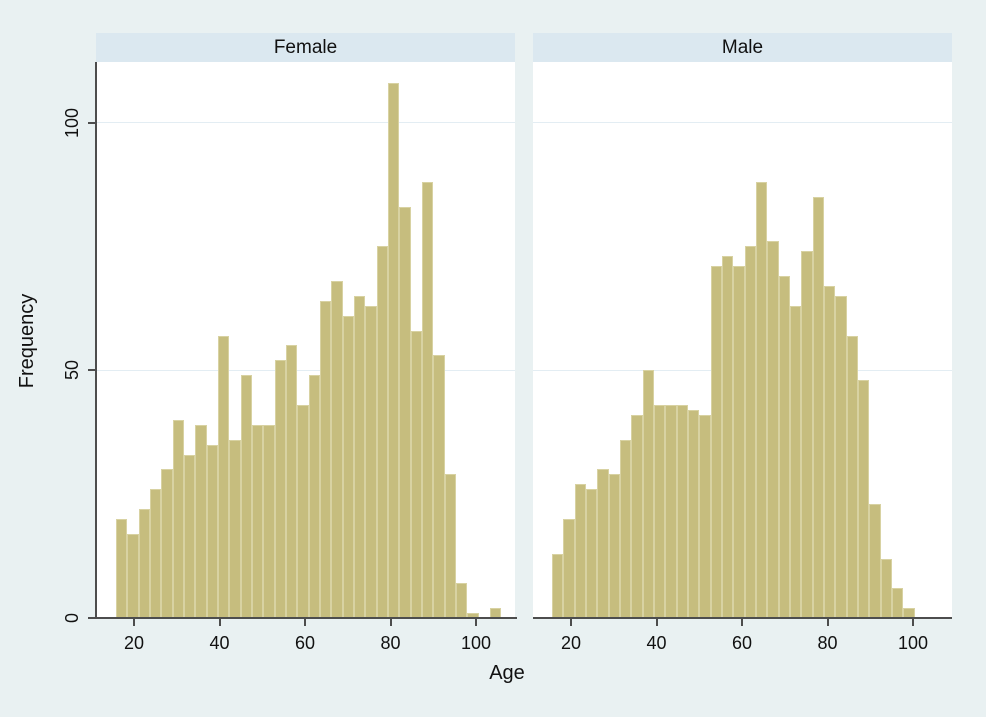  What do you see at coordinates (71, 370) in the screenshot?
I see `y-tick-label: 50` at bounding box center [71, 370].